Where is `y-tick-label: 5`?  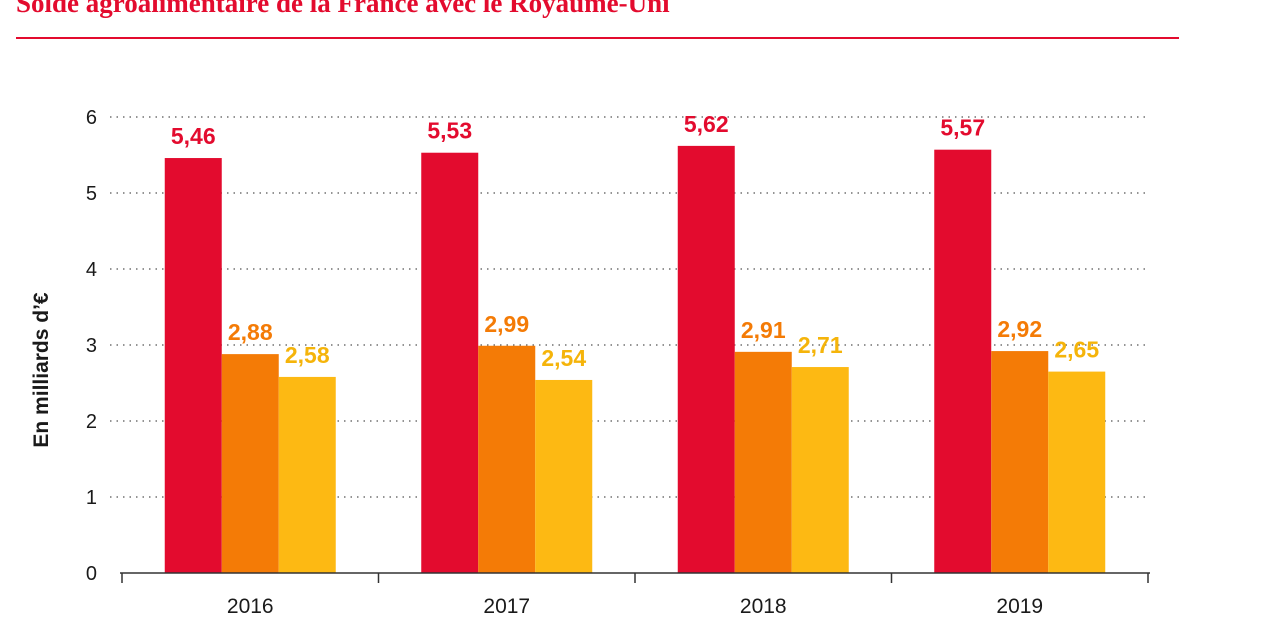 y-tick-label: 5 is located at coordinates (91, 194).